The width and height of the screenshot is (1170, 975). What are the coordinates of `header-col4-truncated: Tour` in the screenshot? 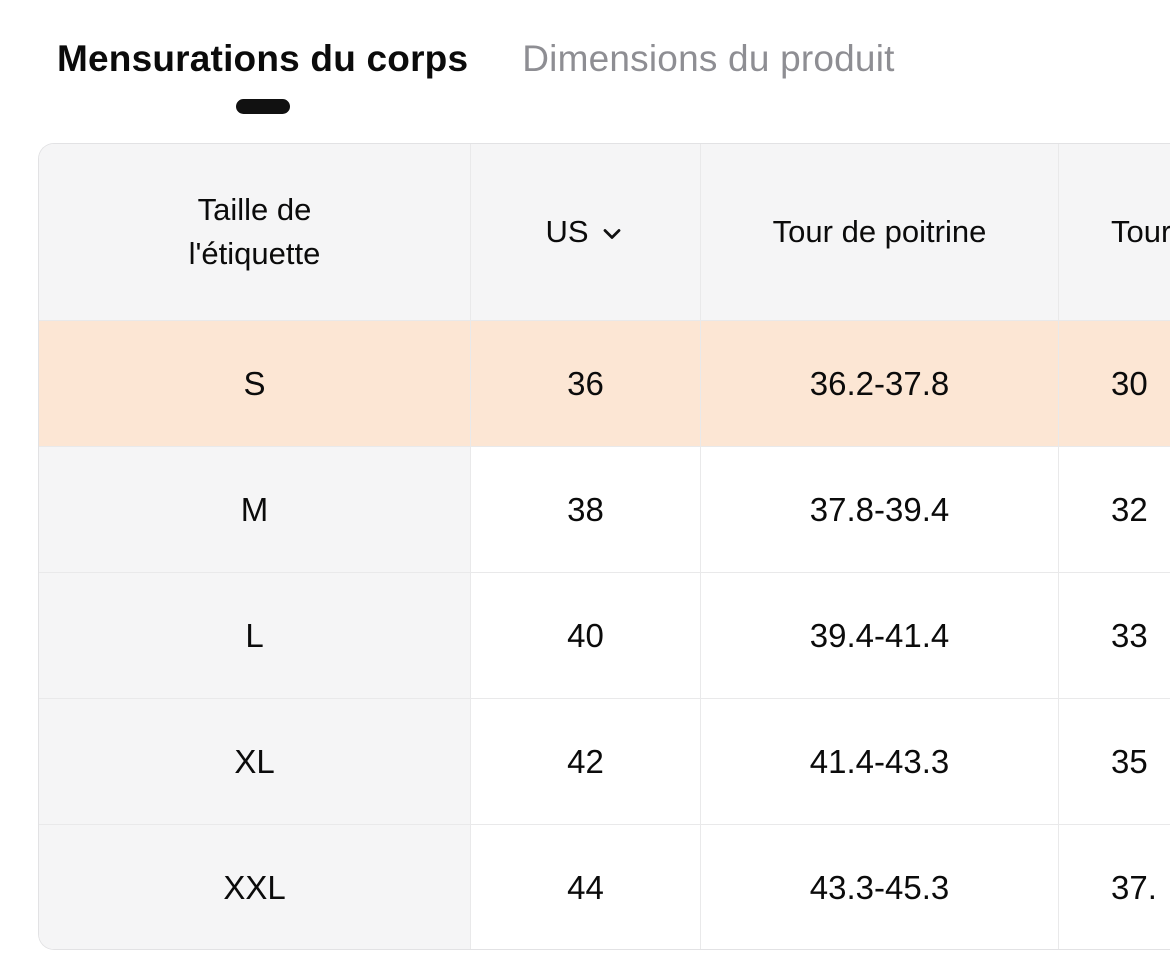 It's located at (1114, 232).